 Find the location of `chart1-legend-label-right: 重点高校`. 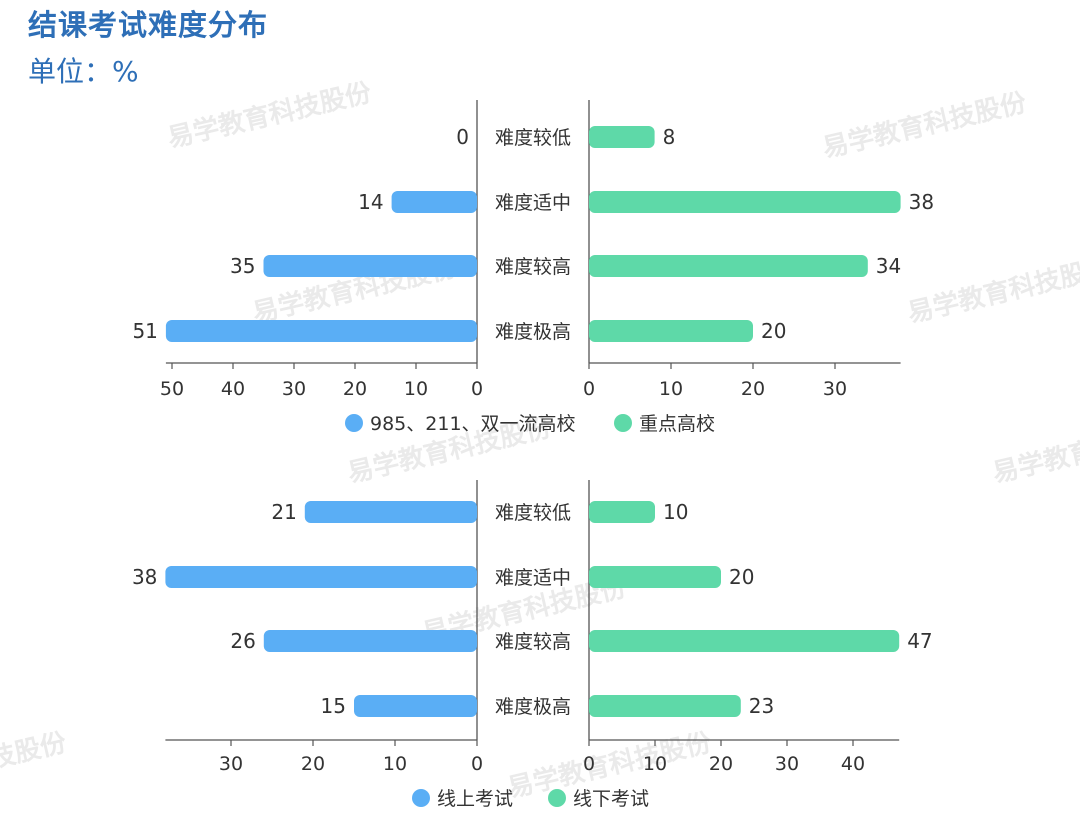

chart1-legend-label-right: 重点高校 is located at coordinates (677, 424).